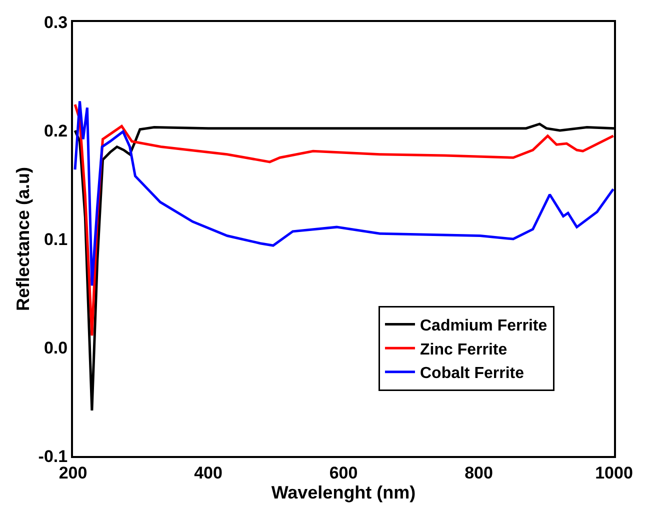  What do you see at coordinates (208, 472) in the screenshot?
I see `x-tick-label: 400` at bounding box center [208, 472].